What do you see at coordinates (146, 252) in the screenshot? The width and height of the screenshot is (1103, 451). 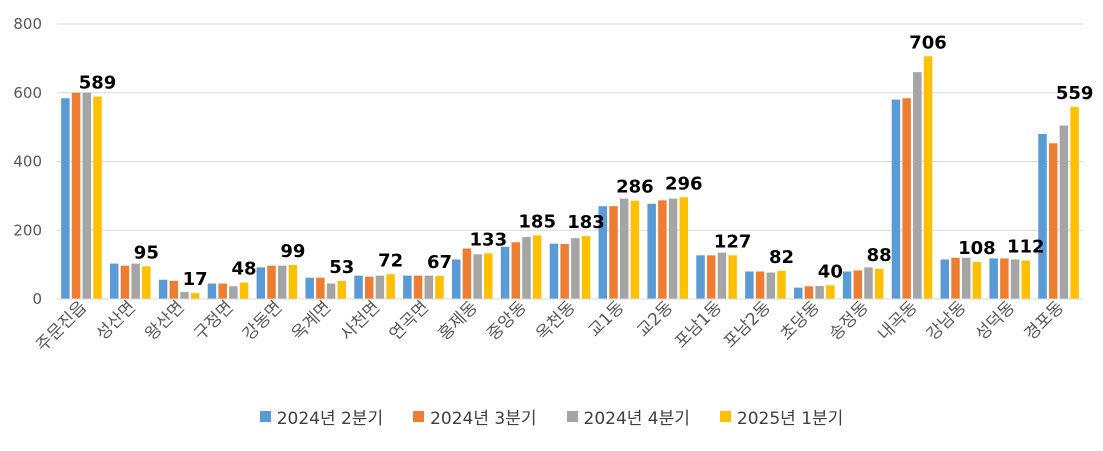 I see `data-label: 95` at bounding box center [146, 252].